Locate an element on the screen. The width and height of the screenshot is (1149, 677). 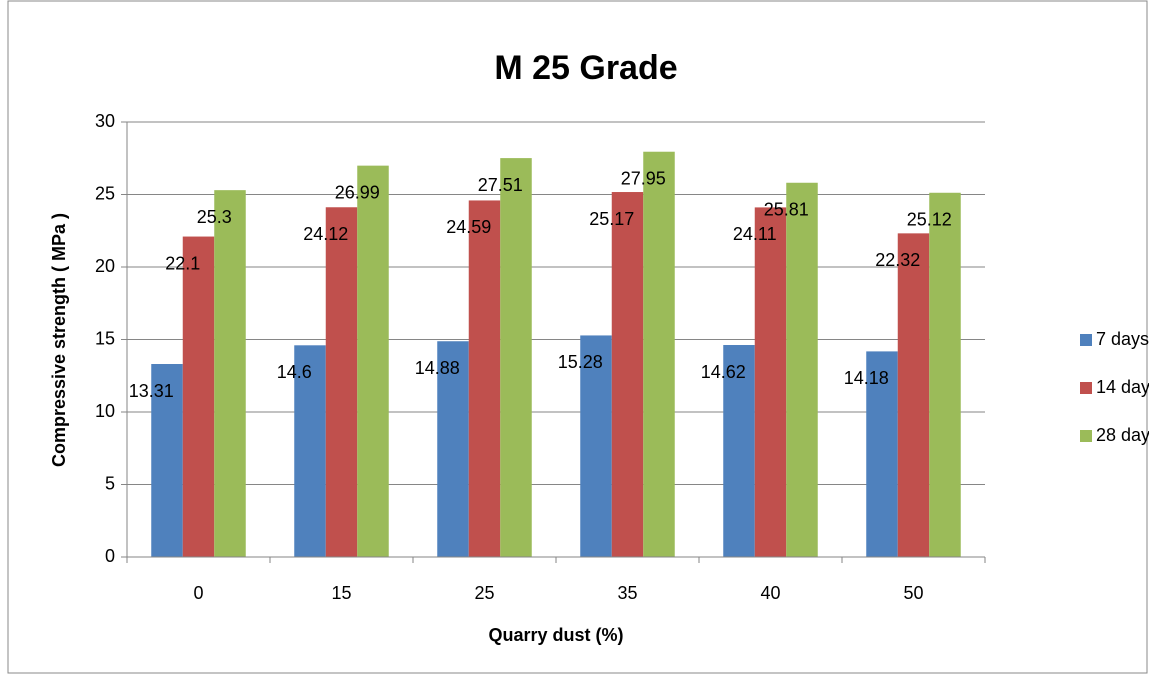
data-label: 24.12 is located at coordinates (325, 234).